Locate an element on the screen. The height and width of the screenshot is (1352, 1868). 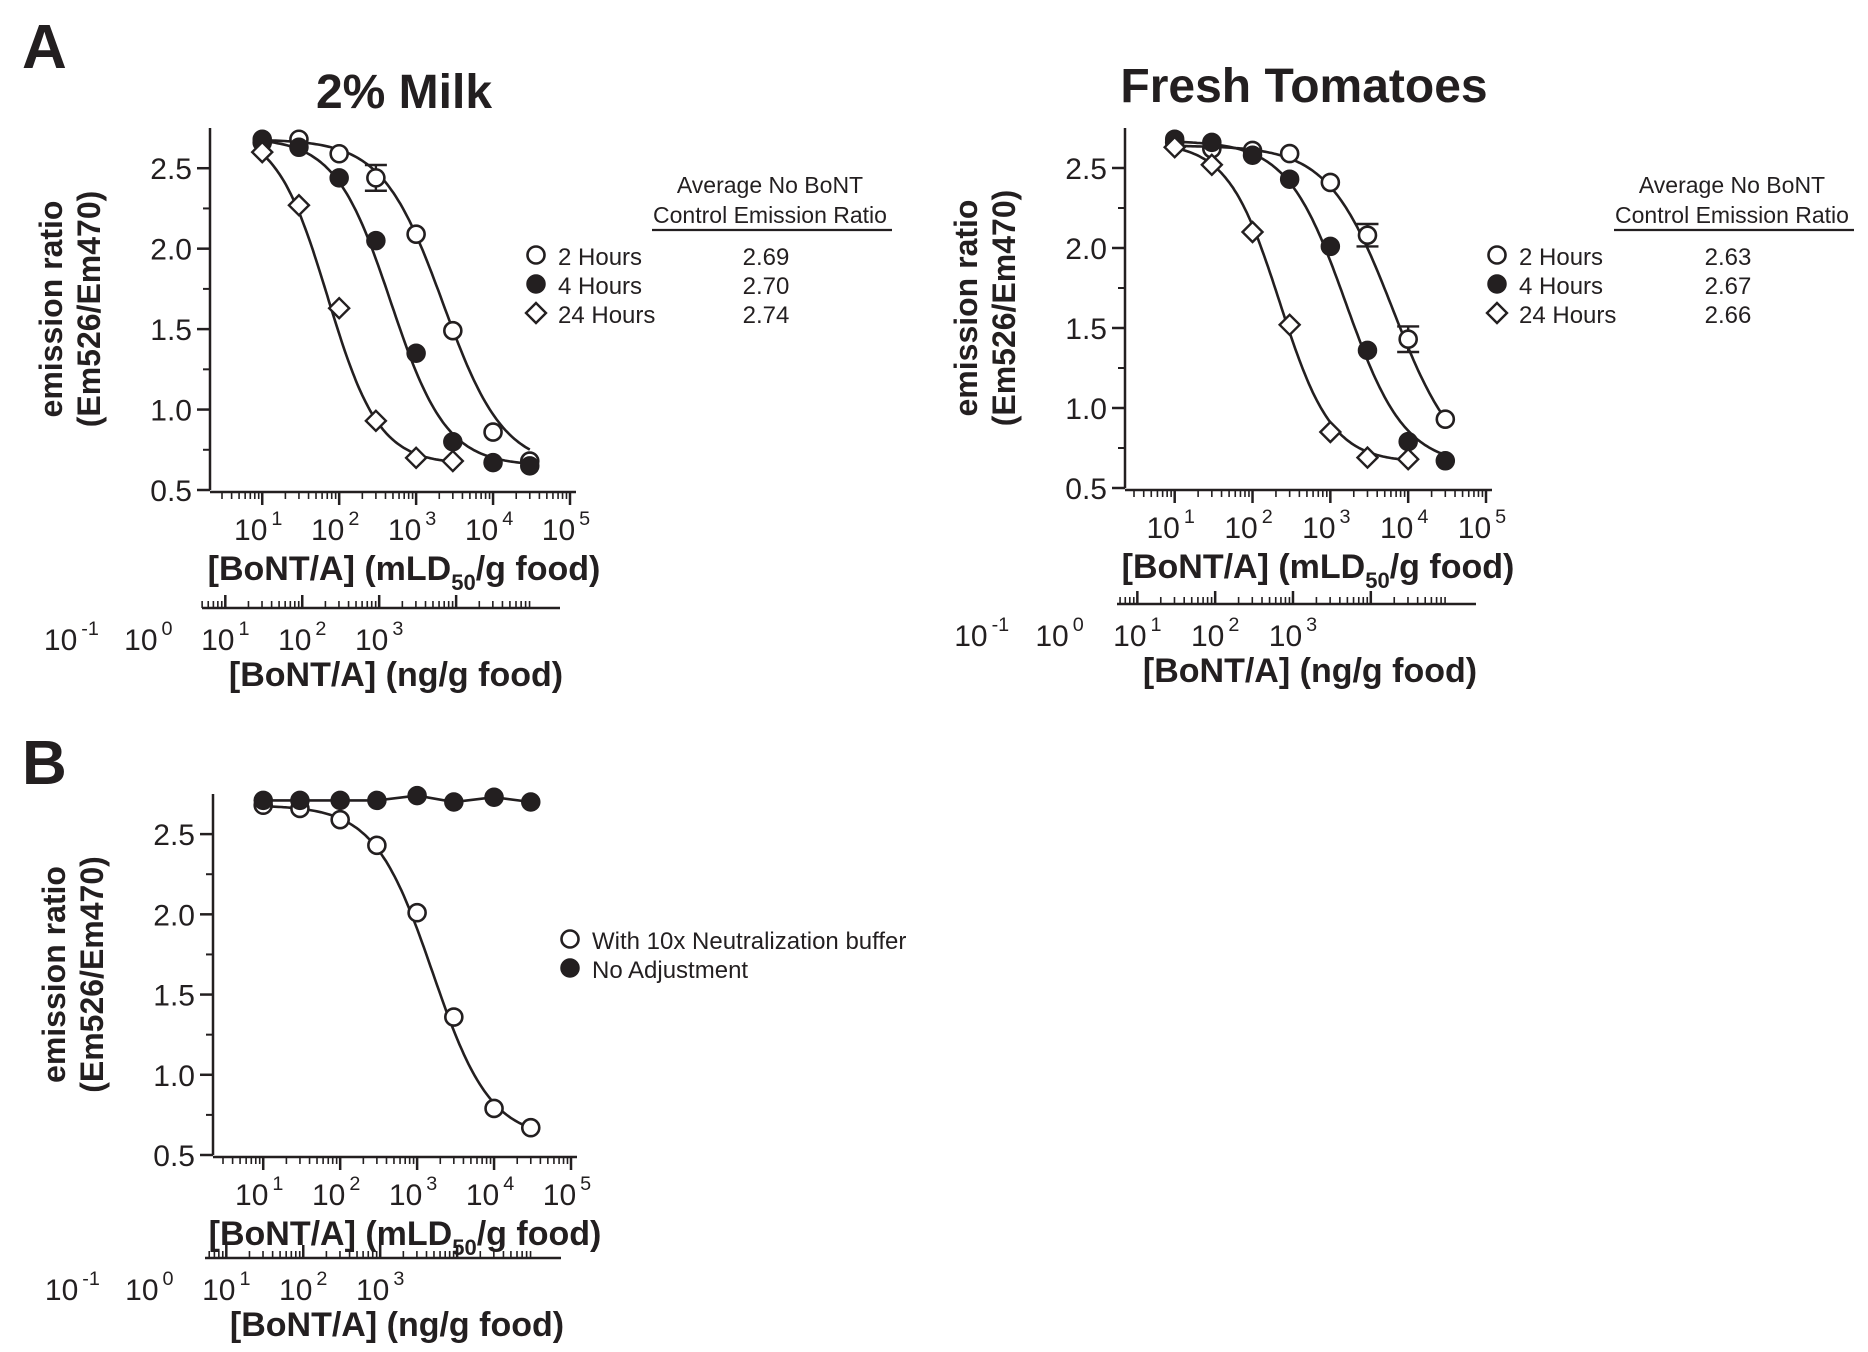
panel-letter-a: A is located at coordinates (44, 47).